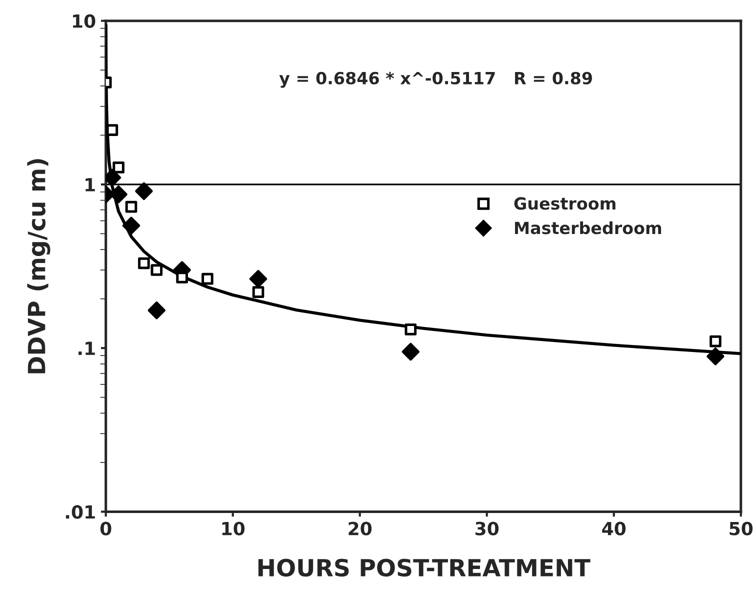  What do you see at coordinates (741, 529) in the screenshot?
I see `x-tick-label: 50` at bounding box center [741, 529].